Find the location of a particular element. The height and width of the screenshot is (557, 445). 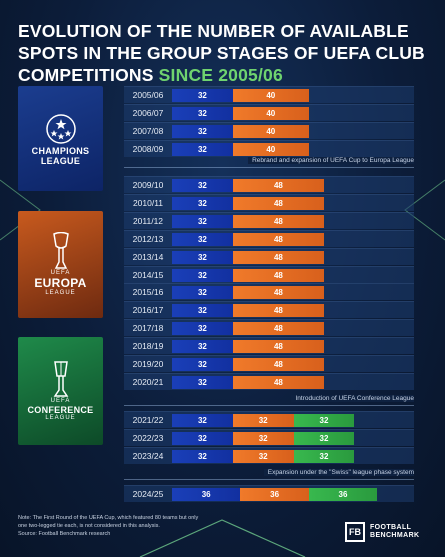

table-row: 2013/14 32 48 is located at coordinates (269, 256).